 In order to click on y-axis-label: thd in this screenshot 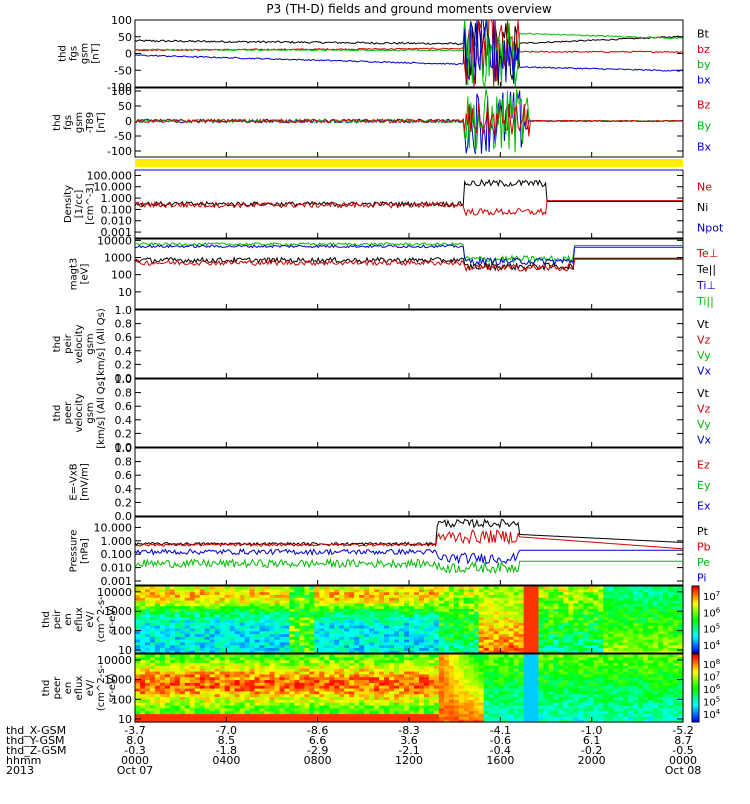, I will do `click(57, 413)`.